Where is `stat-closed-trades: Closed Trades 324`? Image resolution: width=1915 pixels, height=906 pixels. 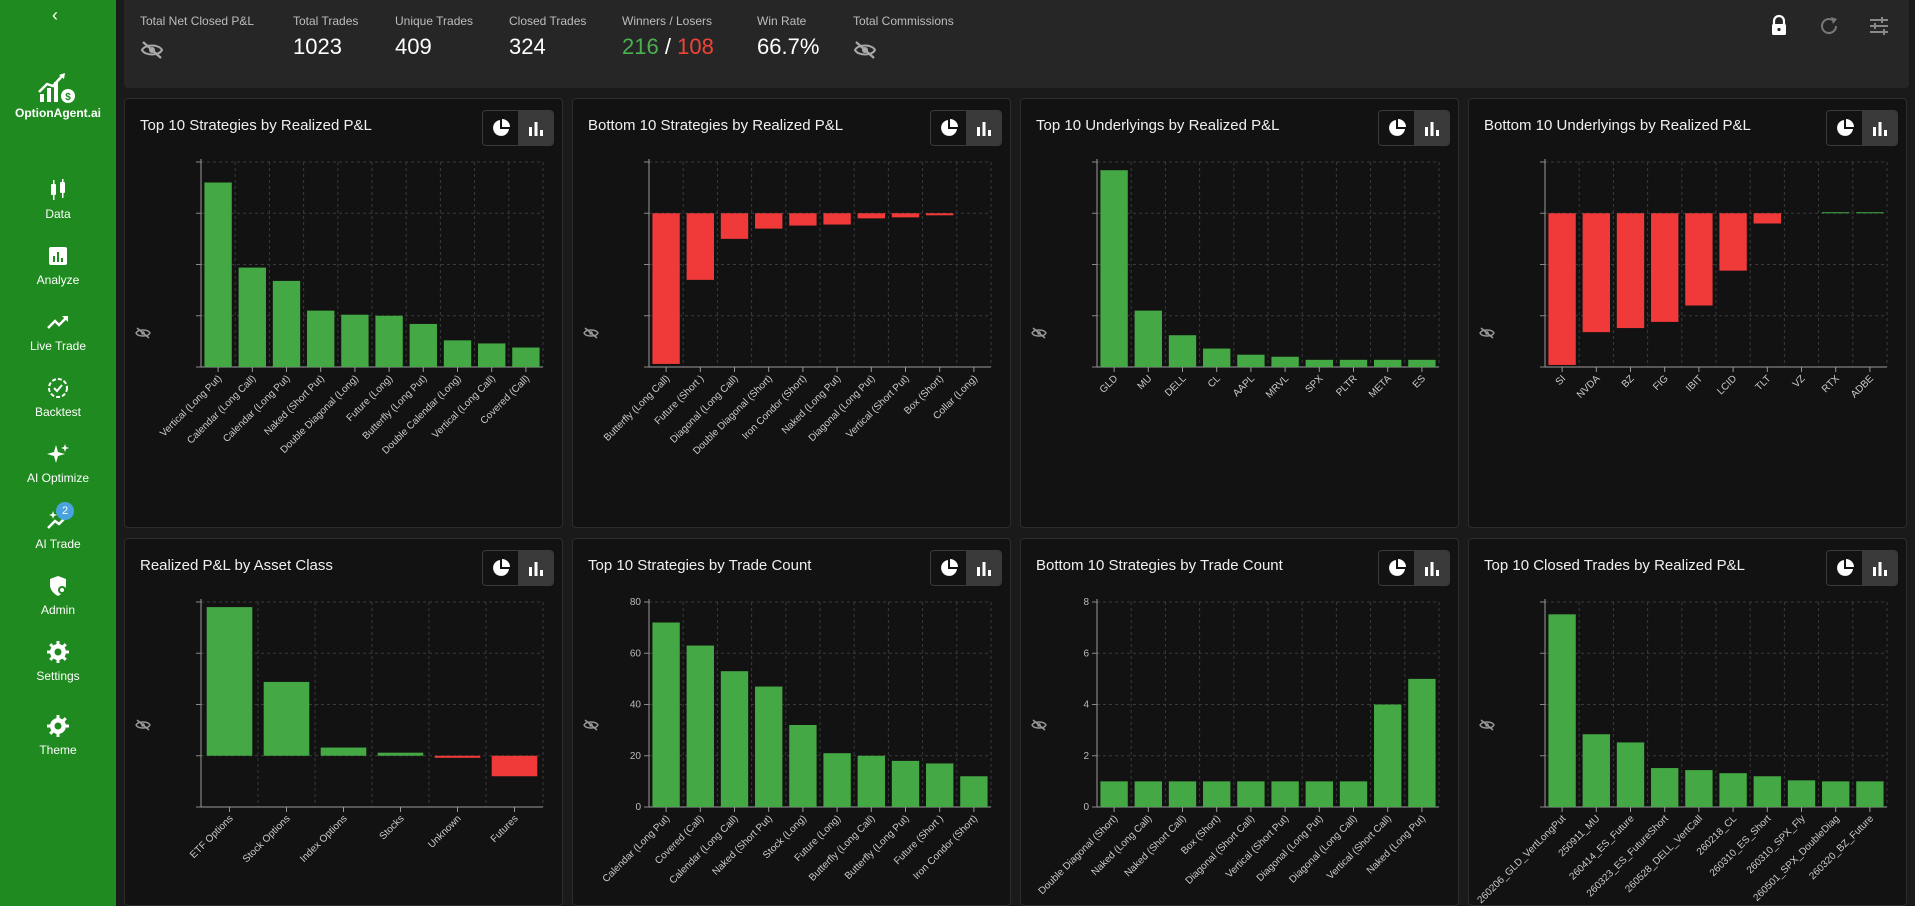
stat-closed-trades: Closed Trades 324 is located at coordinates (547, 37).